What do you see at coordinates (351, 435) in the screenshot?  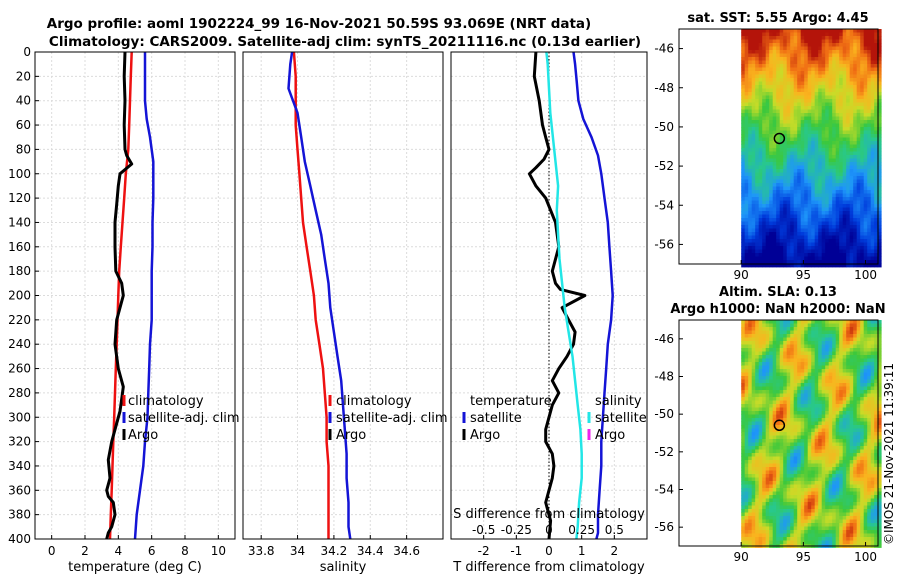 I see `legend-label-argo: Argo` at bounding box center [351, 435].